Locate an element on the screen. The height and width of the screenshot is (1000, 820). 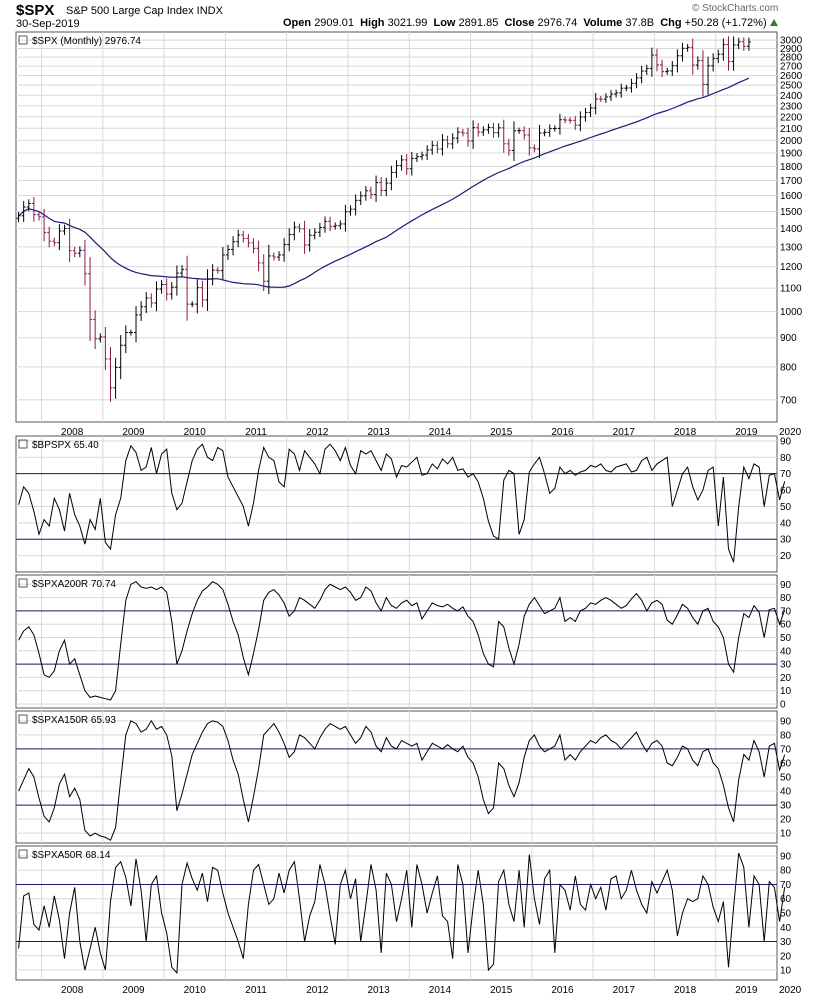
y-tick-label: 1900 is located at coordinates (791, 154).